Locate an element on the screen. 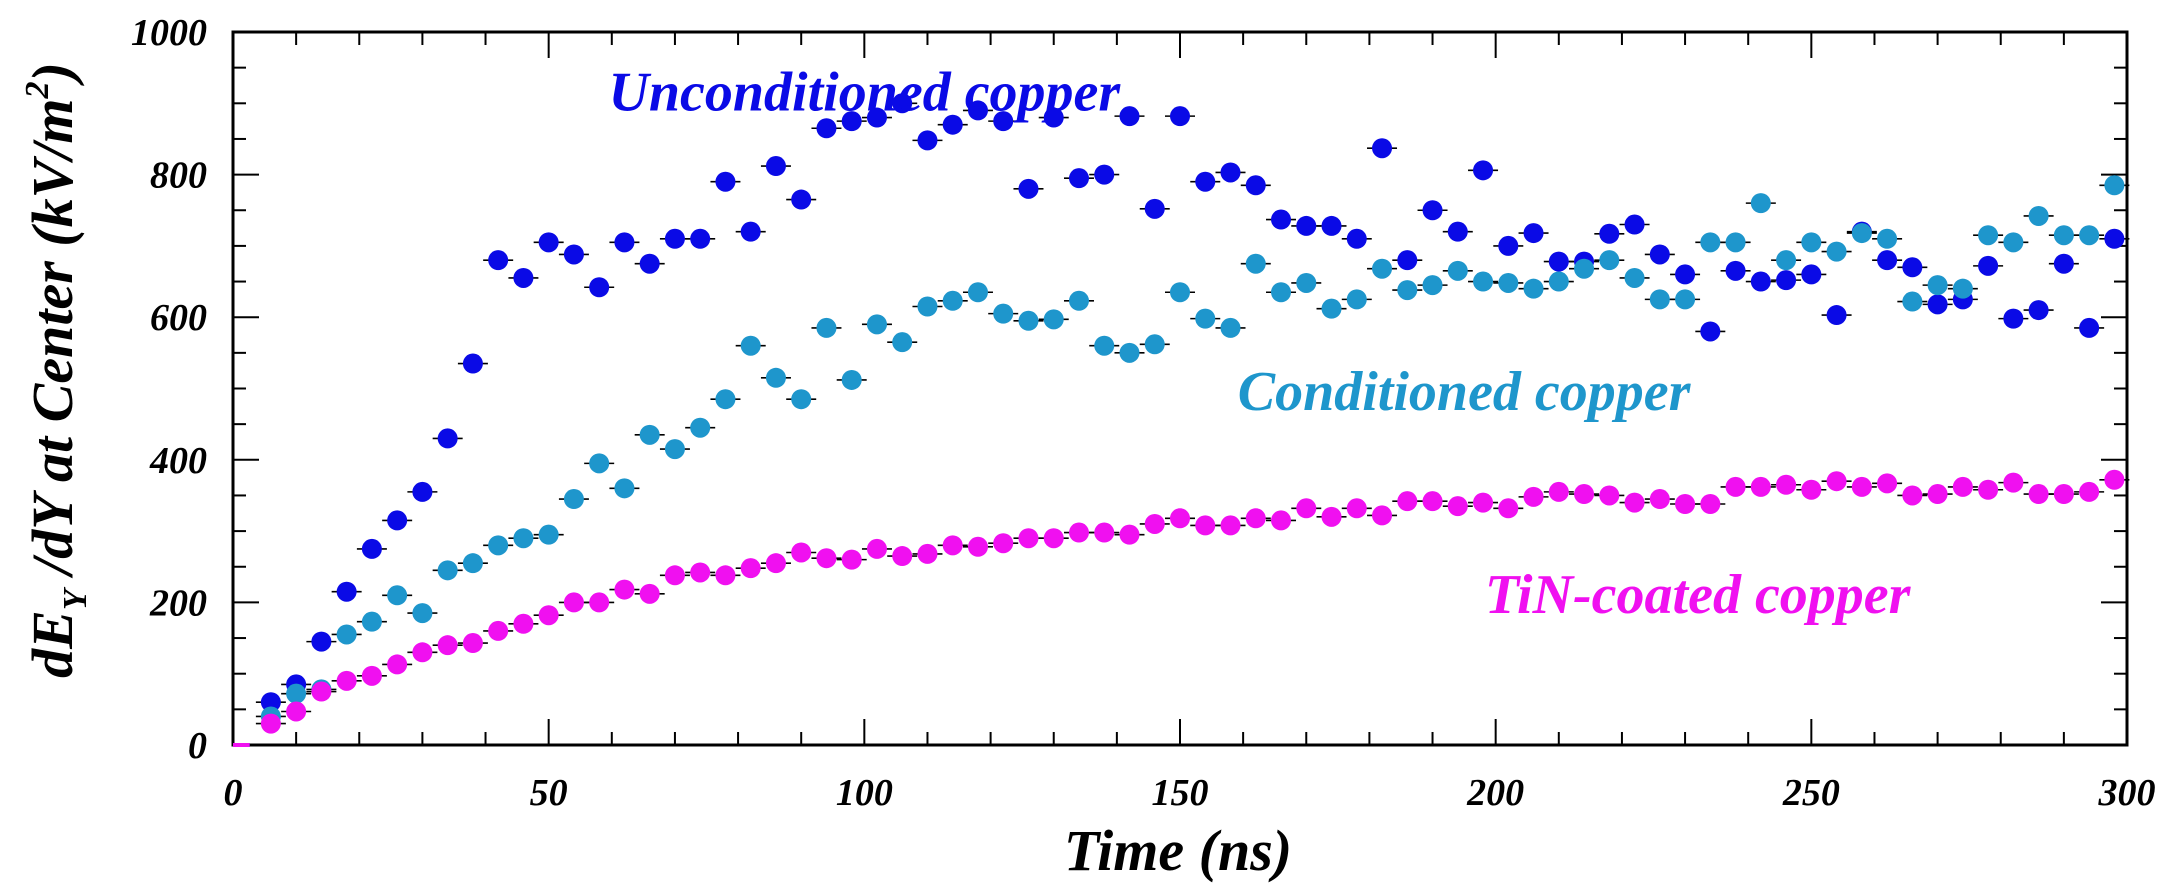 Image resolution: width=2180 pixels, height=890 pixels. y-tick-label: 400 is located at coordinates (178, 461).